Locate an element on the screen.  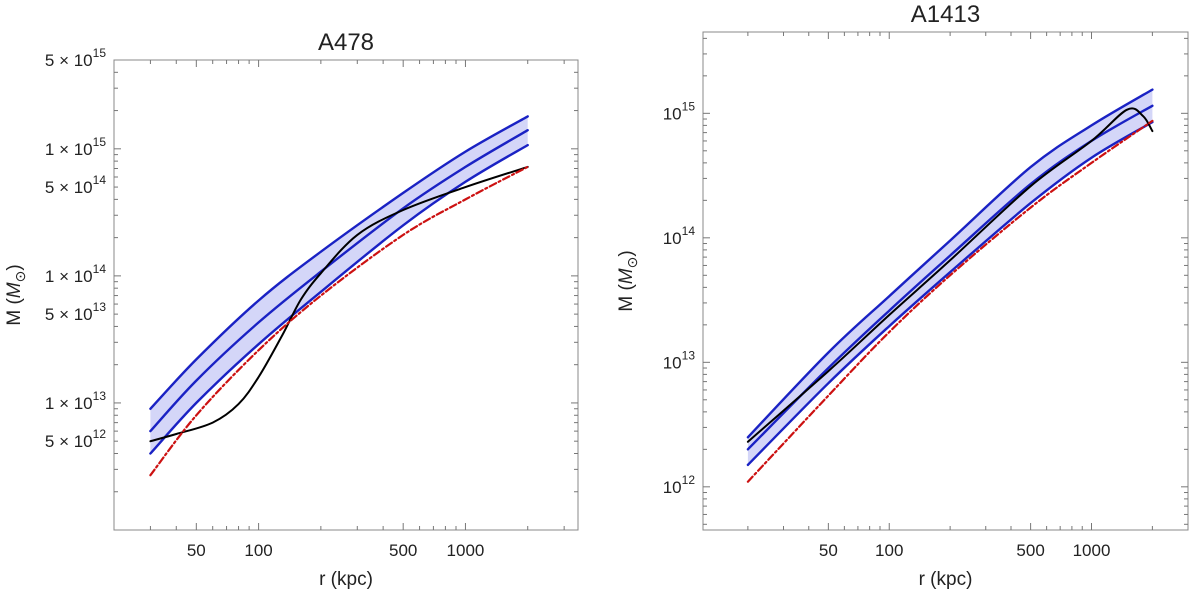
y-tick-label: 5 × 10¹⁵ is located at coordinates (75, 58).